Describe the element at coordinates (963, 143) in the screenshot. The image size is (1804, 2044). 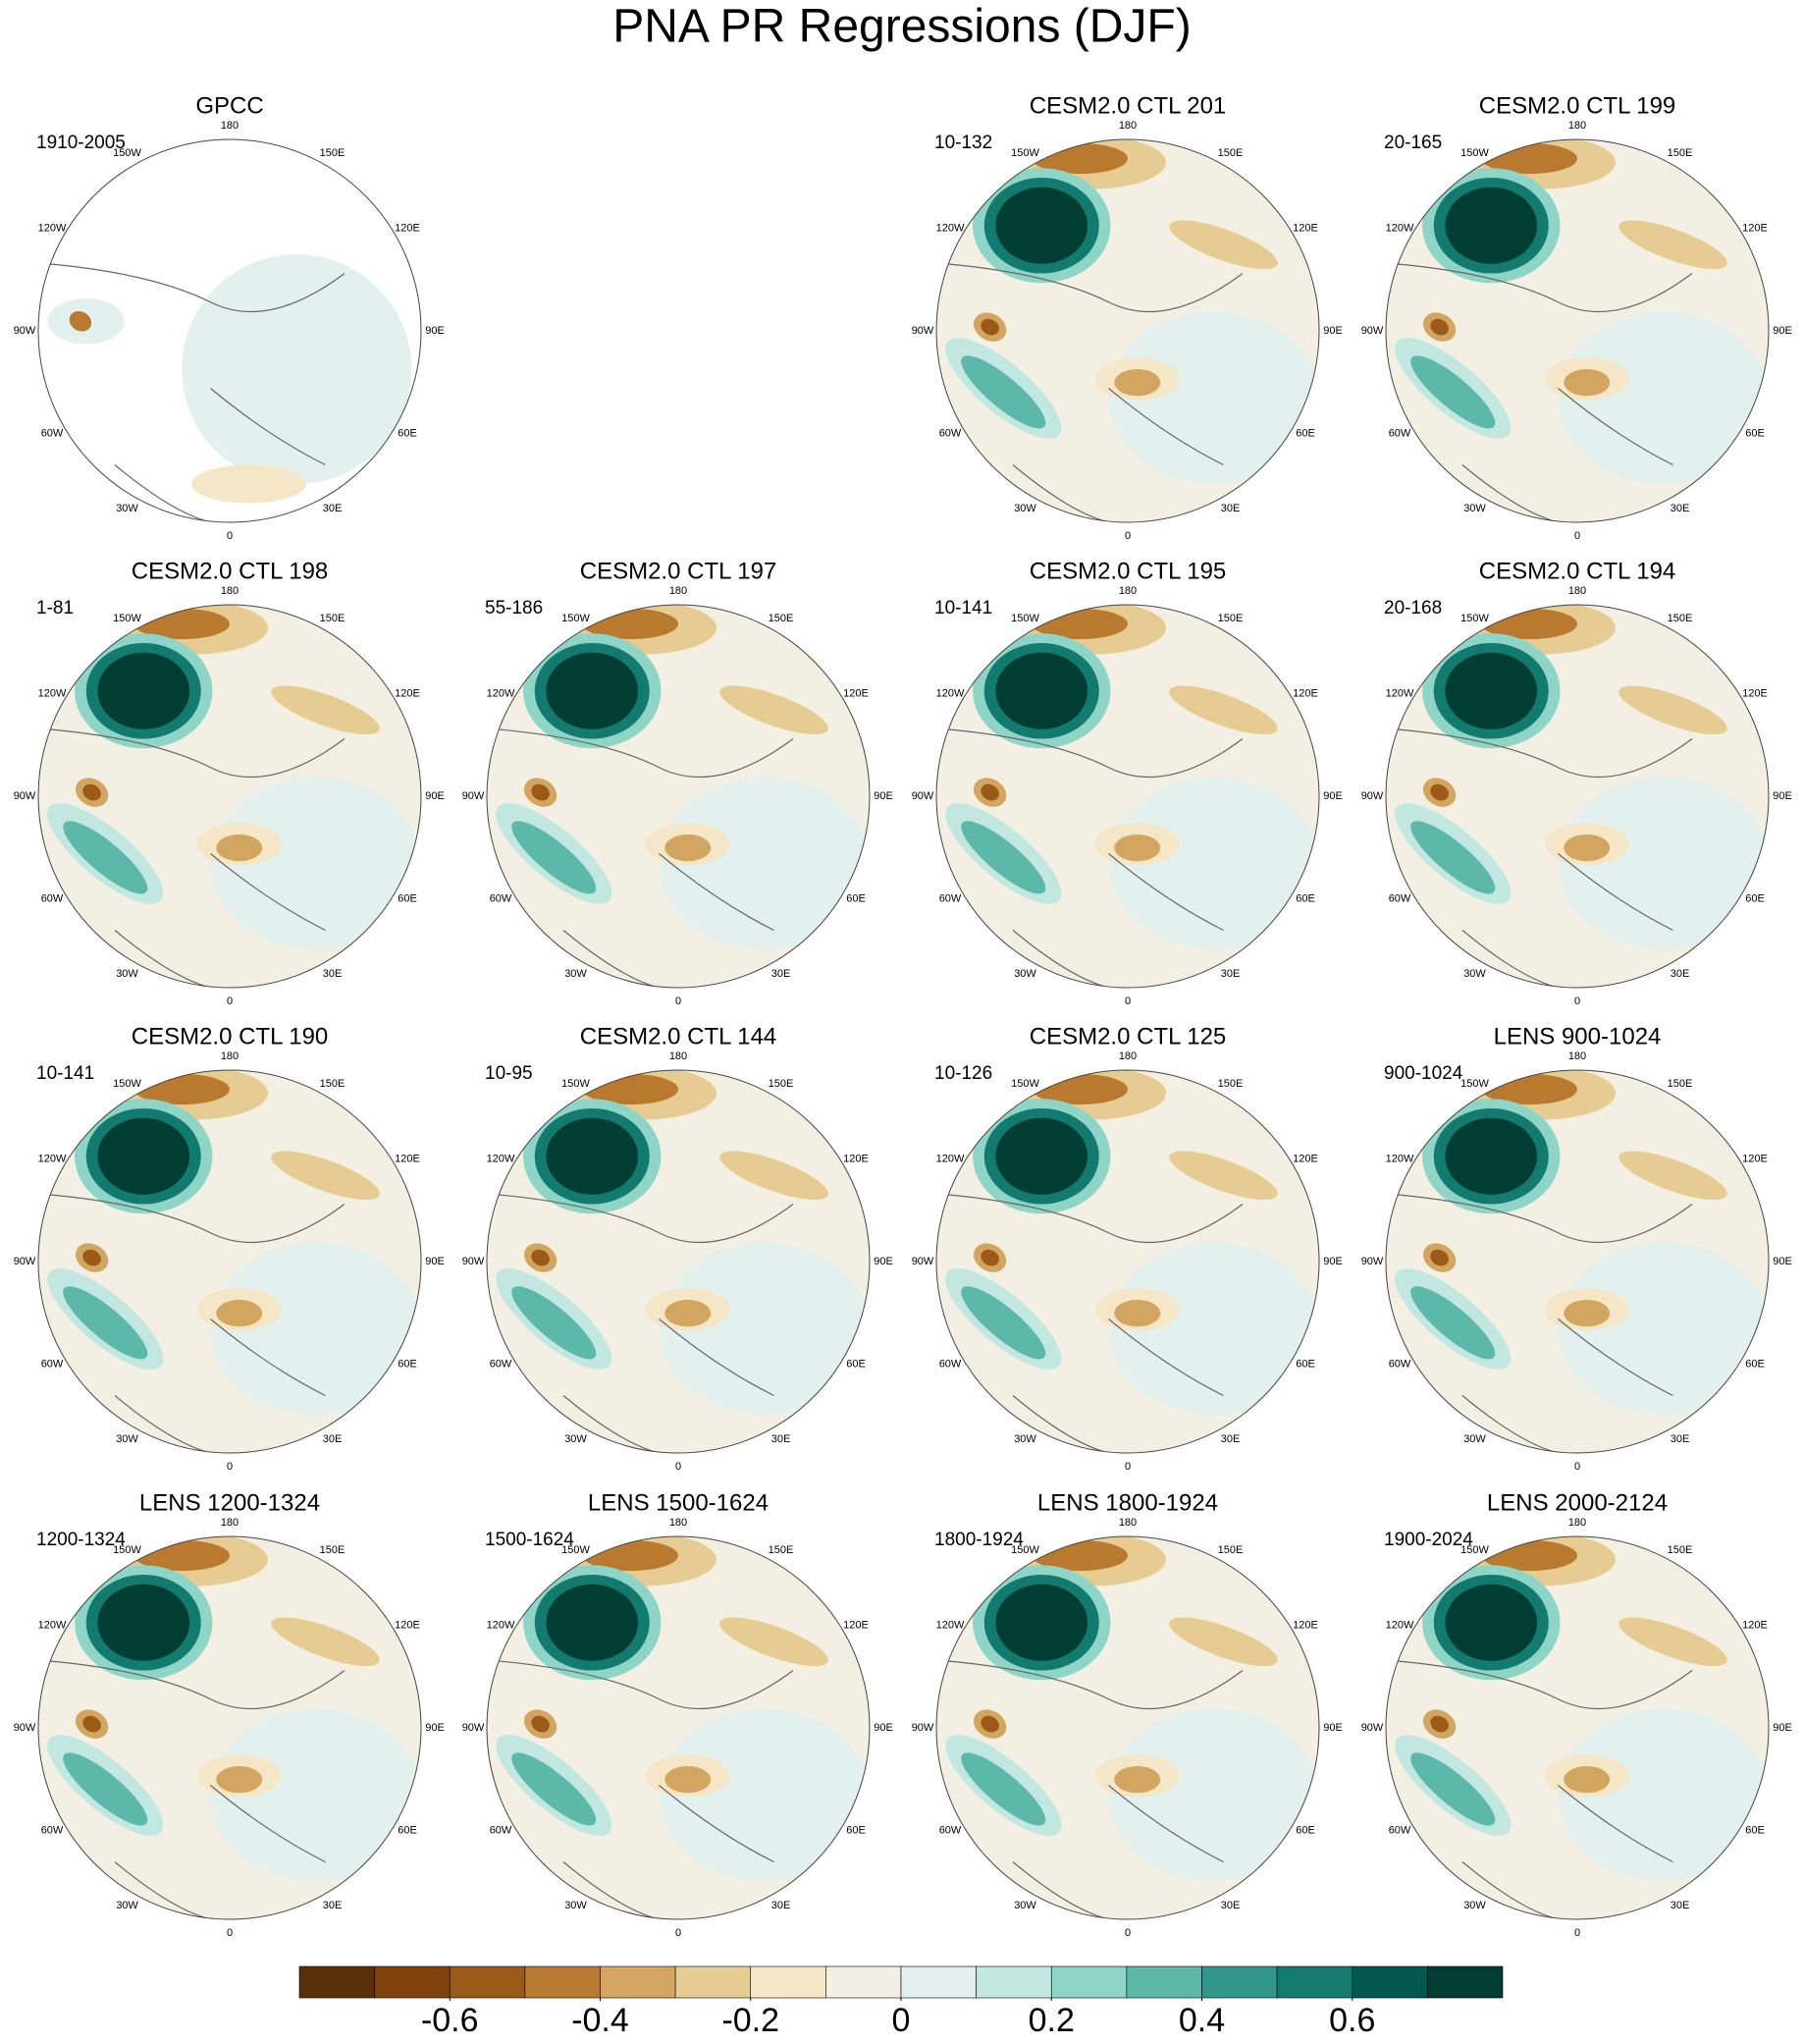
I see `panel-period: 10-132` at that location.